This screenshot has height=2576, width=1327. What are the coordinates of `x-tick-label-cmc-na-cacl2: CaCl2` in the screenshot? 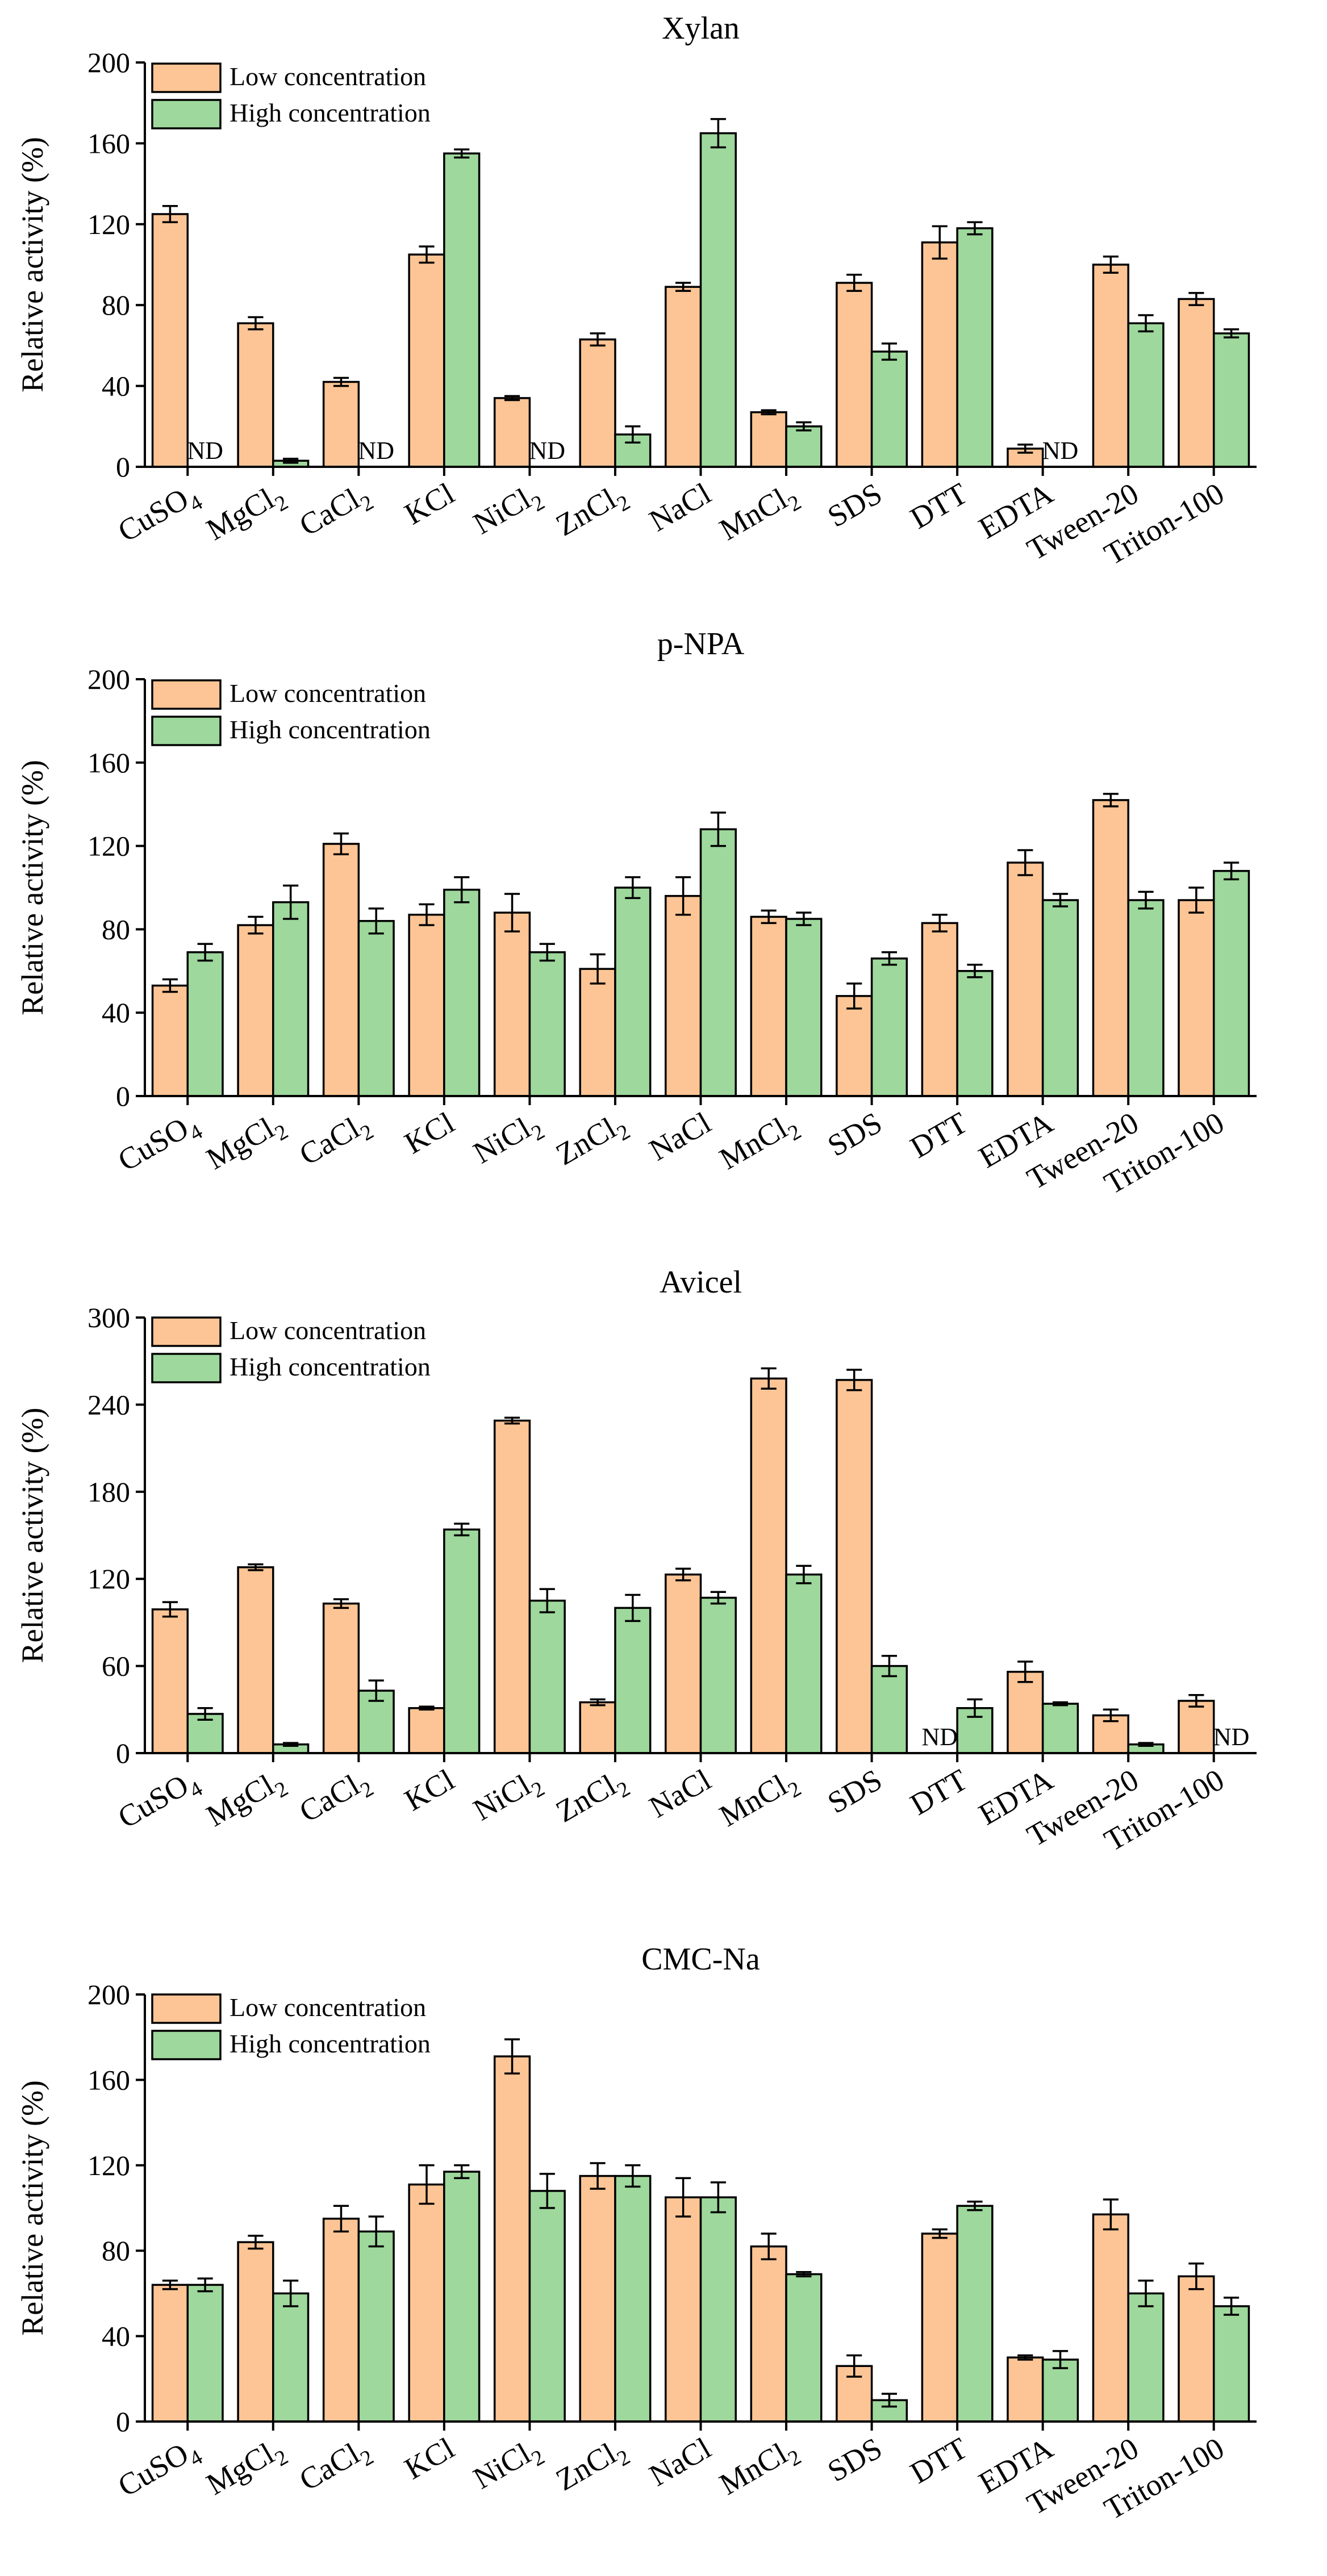 It's located at (336, 2466).